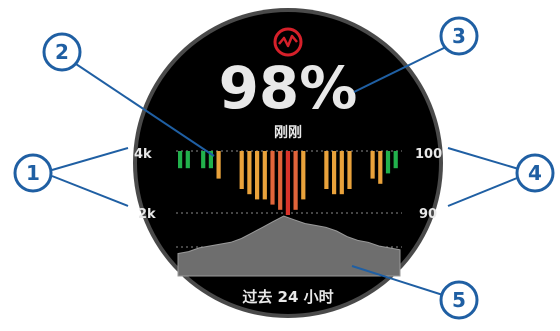  I want to click on callout-1: 1, so click(33, 173).